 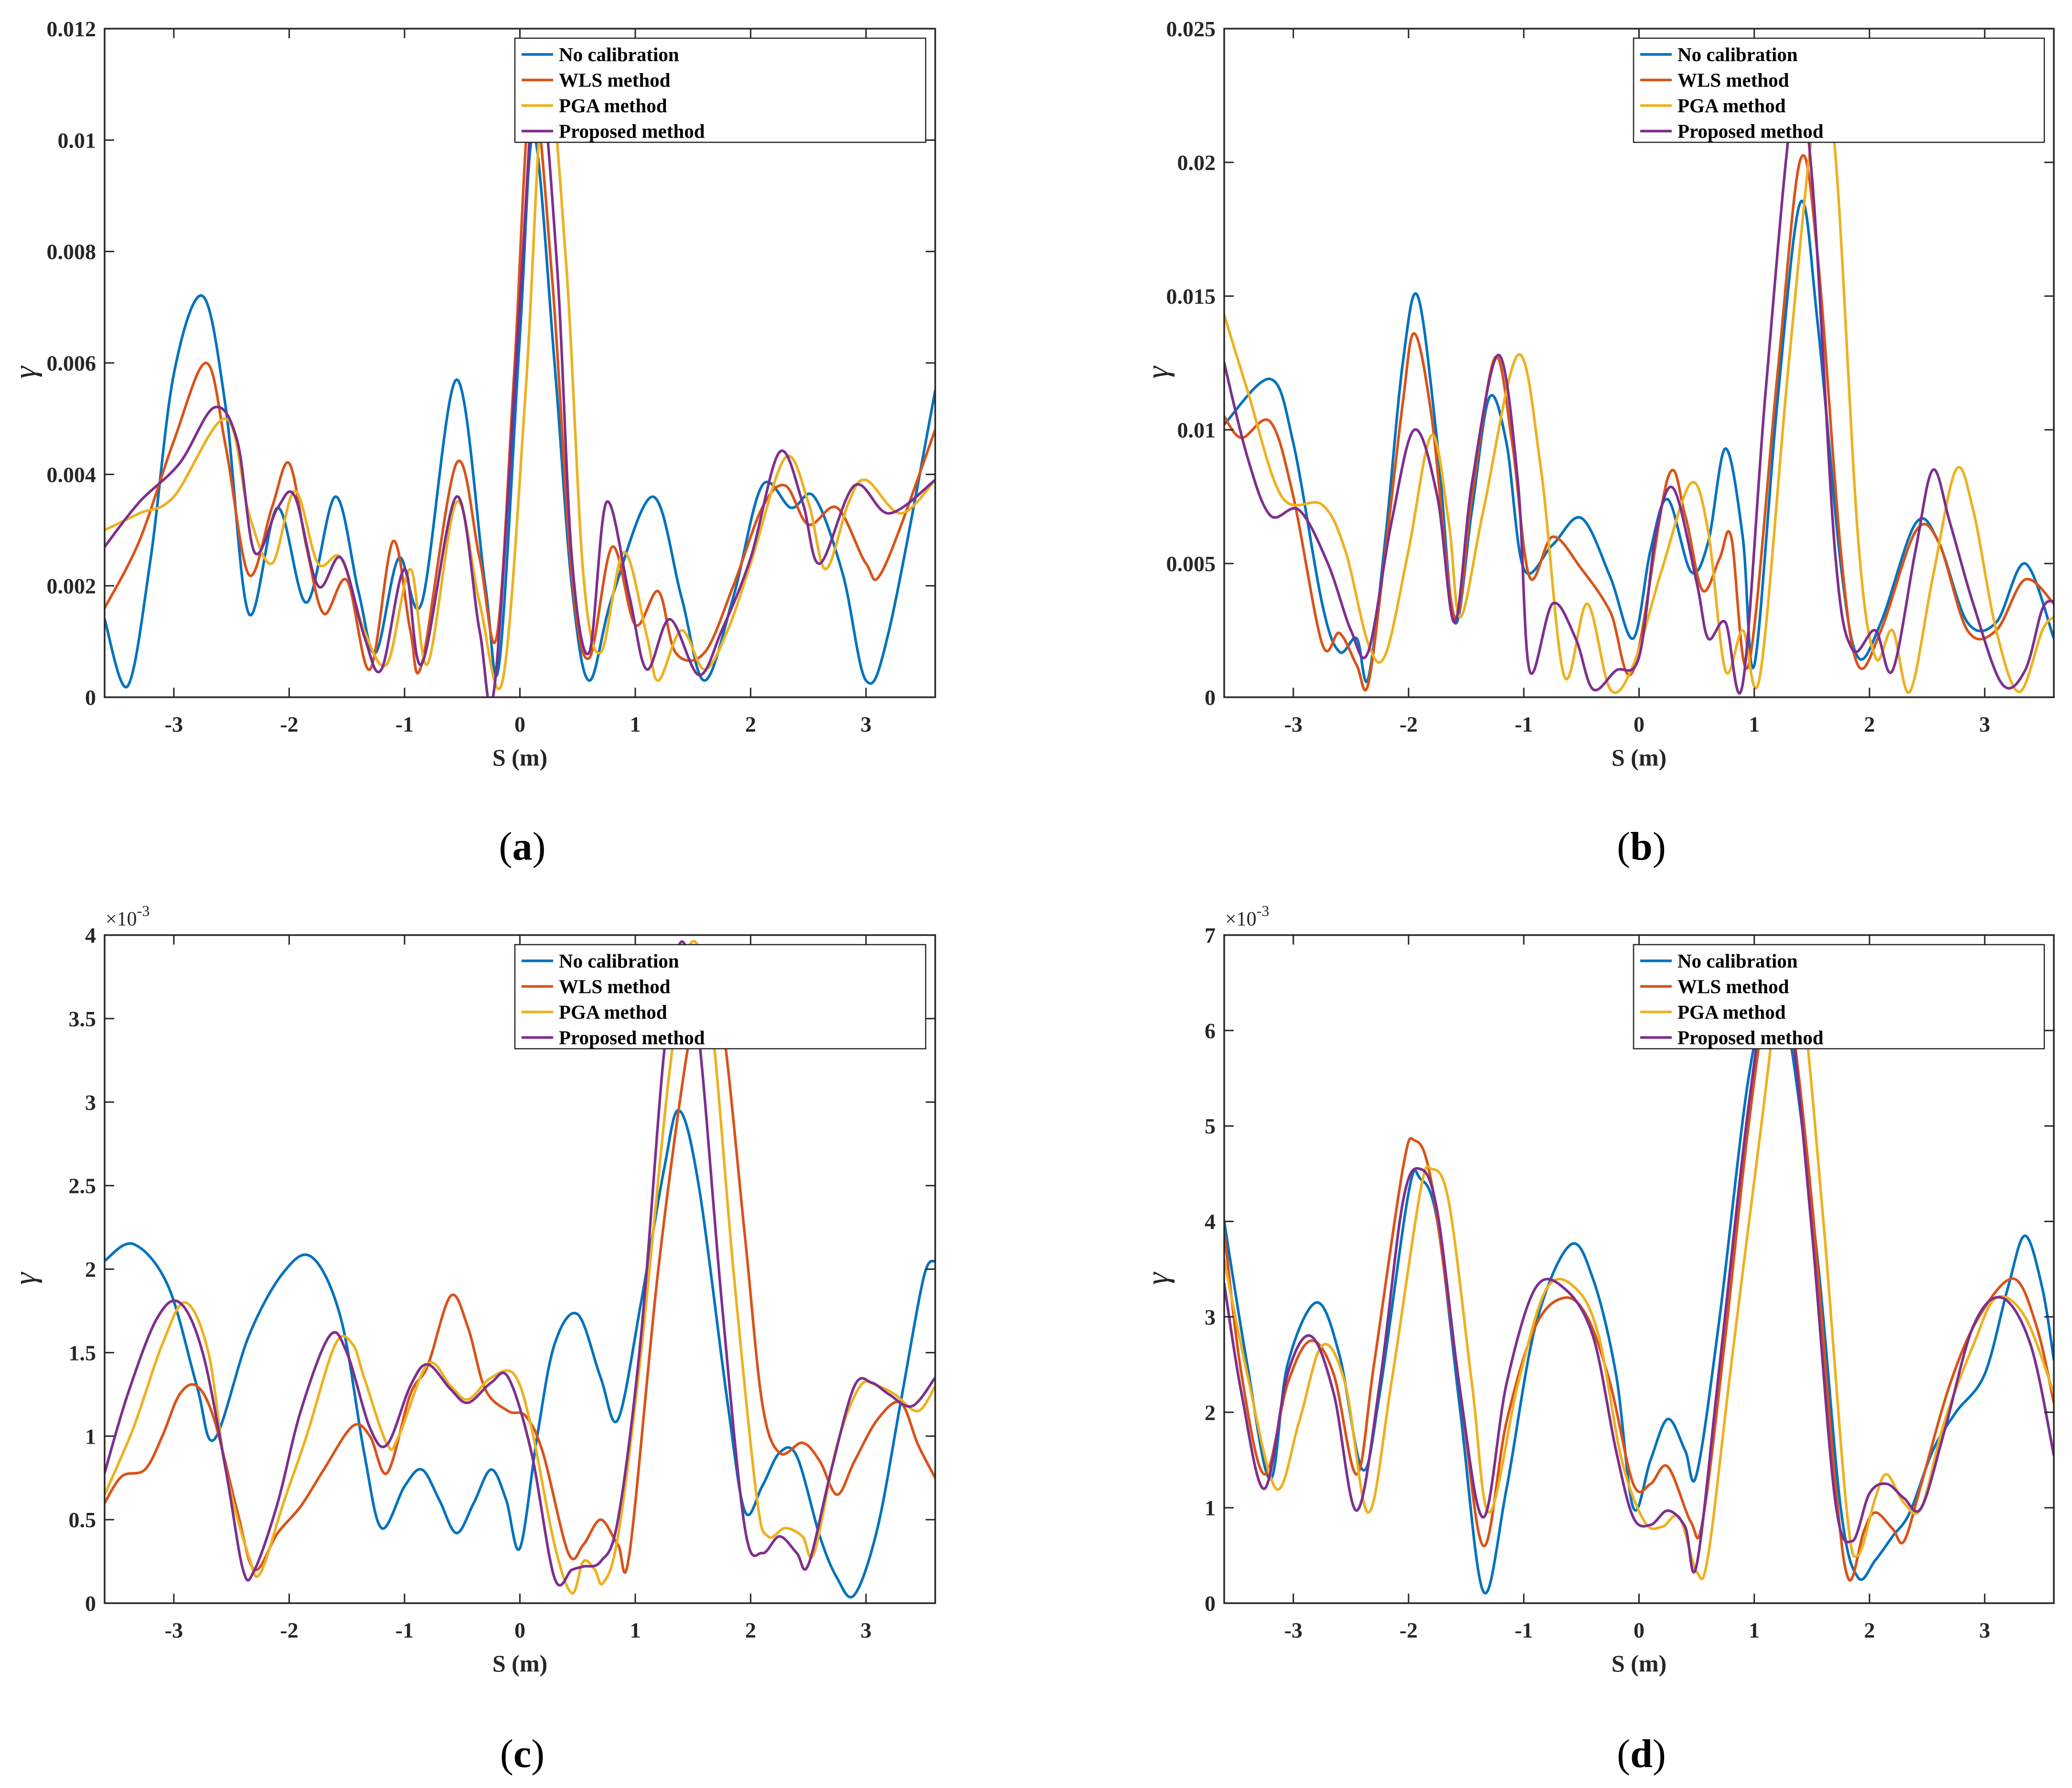 I want to click on caption-letter: b, so click(x=1641, y=846).